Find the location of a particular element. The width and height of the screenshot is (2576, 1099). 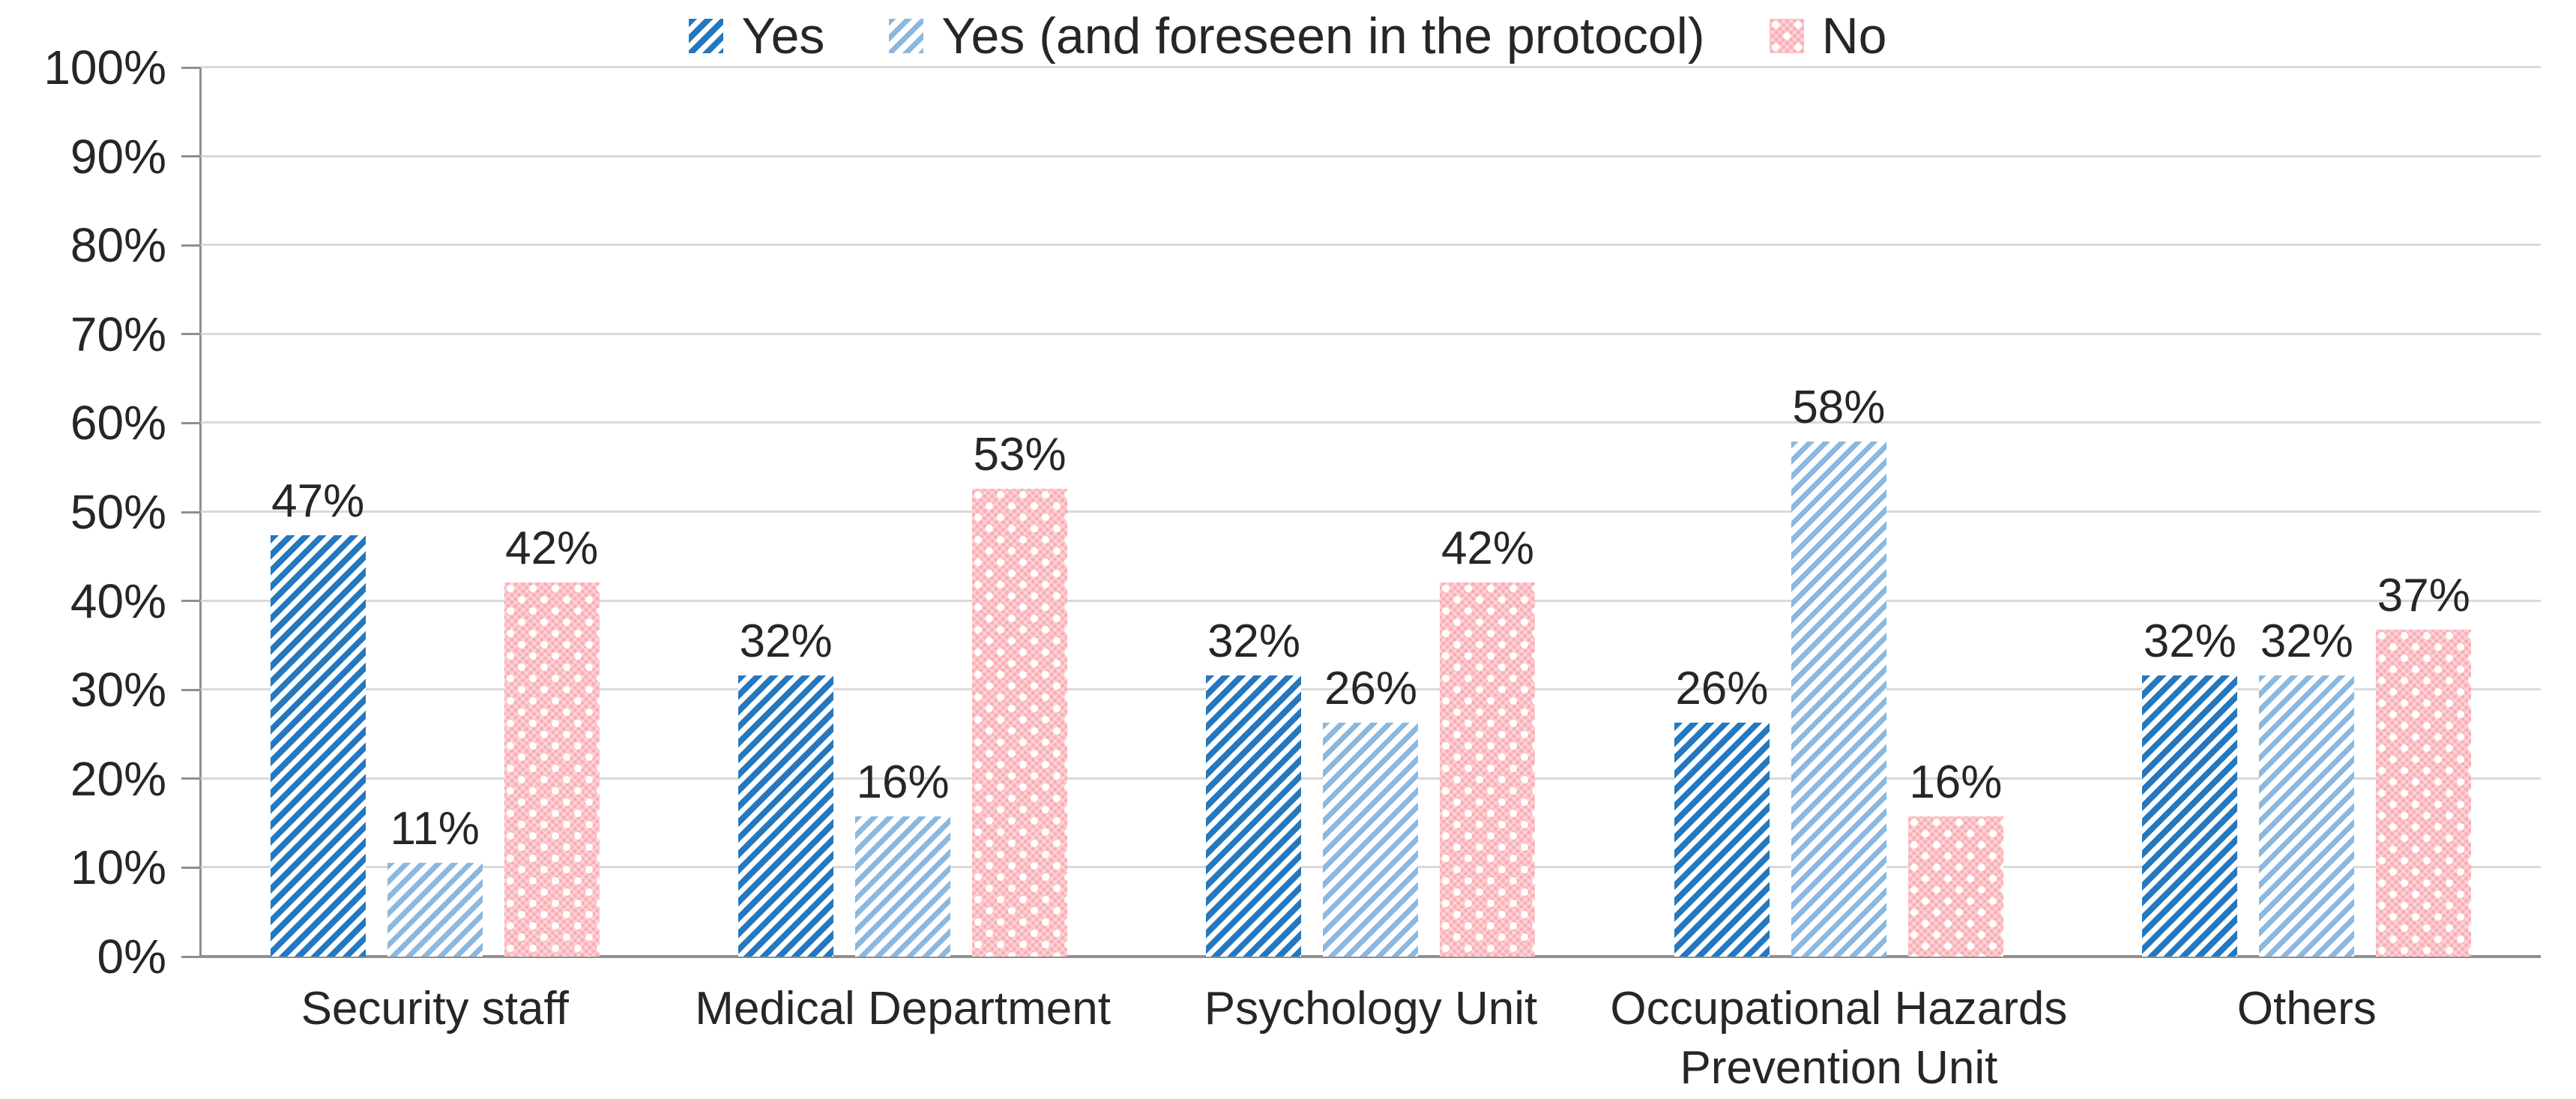

y-tick-label: 100% is located at coordinates (104, 67).